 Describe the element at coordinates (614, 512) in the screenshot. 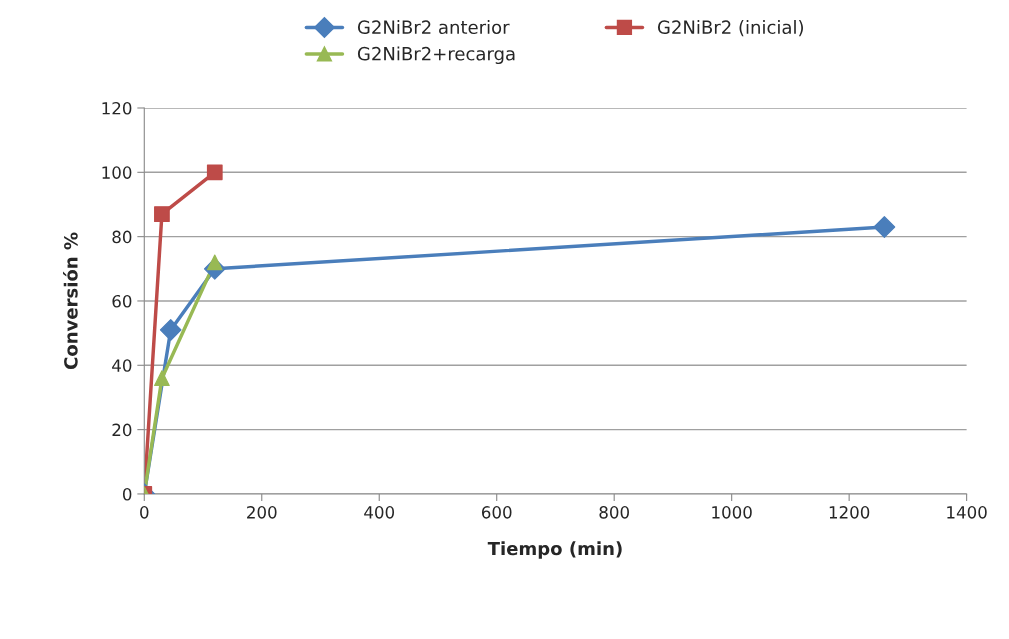

I see `x-tick-label: 800` at that location.